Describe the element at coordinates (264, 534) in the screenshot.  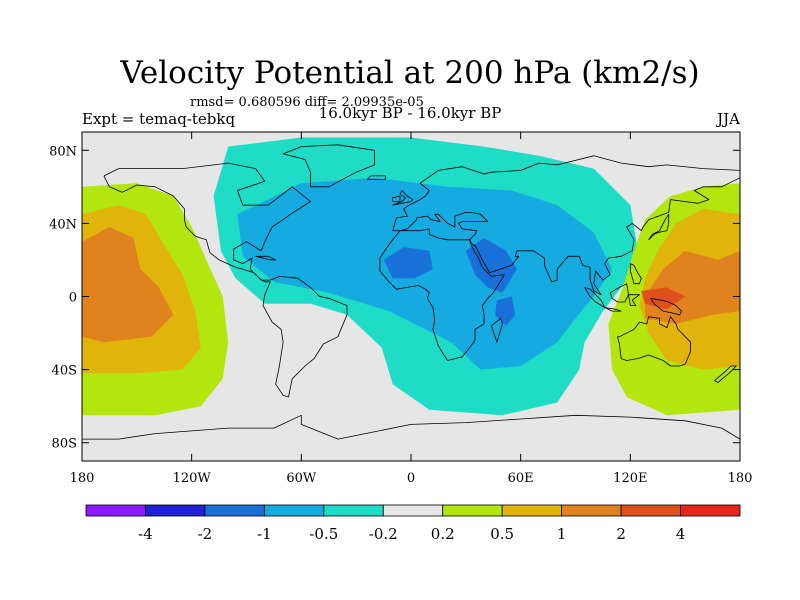
I see `colorbar-label-2: -1` at that location.